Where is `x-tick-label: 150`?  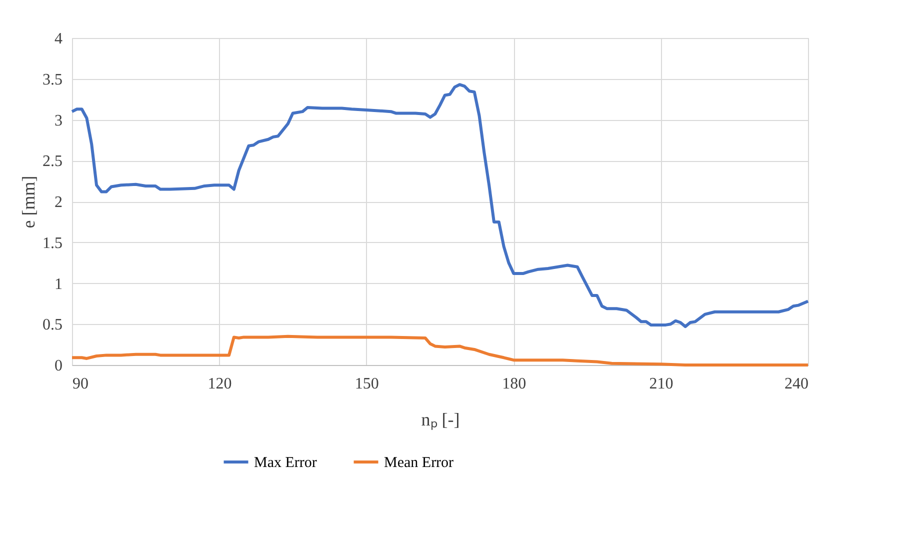
x-tick-label: 150 is located at coordinates (366, 384).